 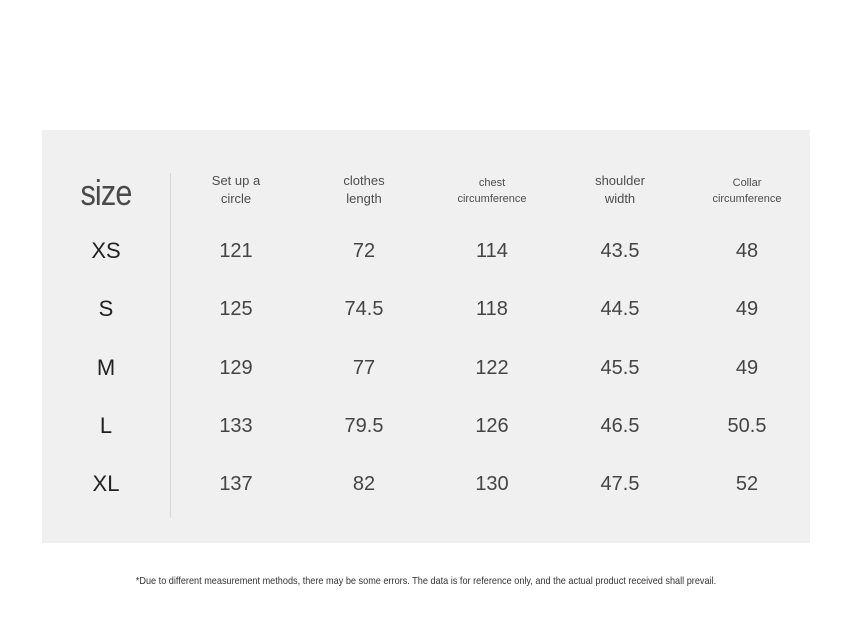 What do you see at coordinates (620, 189) in the screenshot?
I see `header-shoulder-width: shoulder width` at bounding box center [620, 189].